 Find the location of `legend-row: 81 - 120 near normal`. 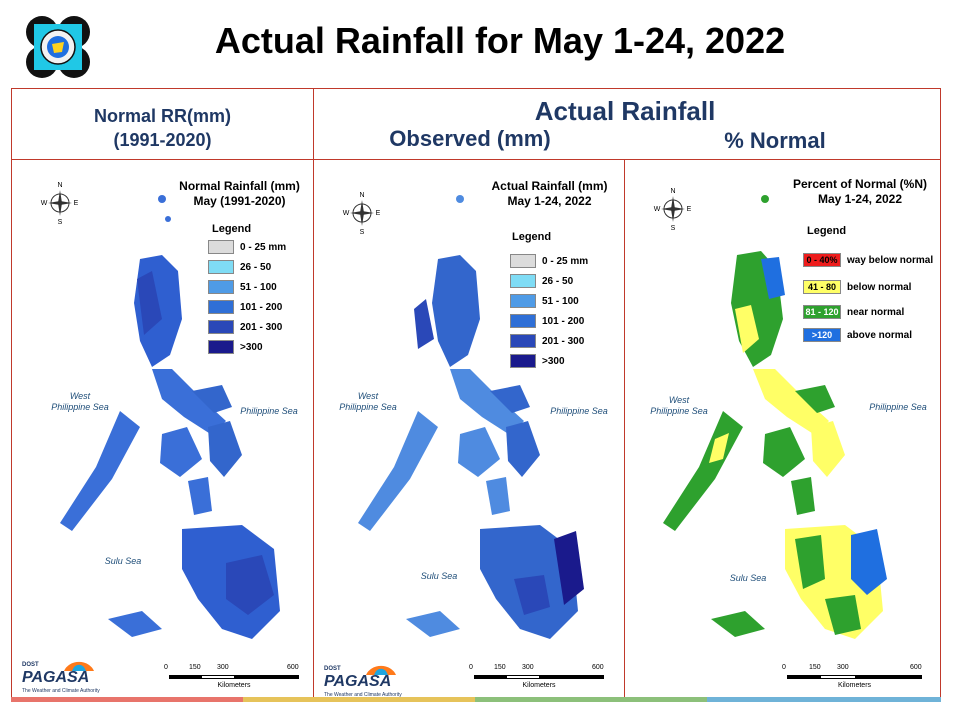

legend-row: 81 - 120 near normal is located at coordinates (853, 312).